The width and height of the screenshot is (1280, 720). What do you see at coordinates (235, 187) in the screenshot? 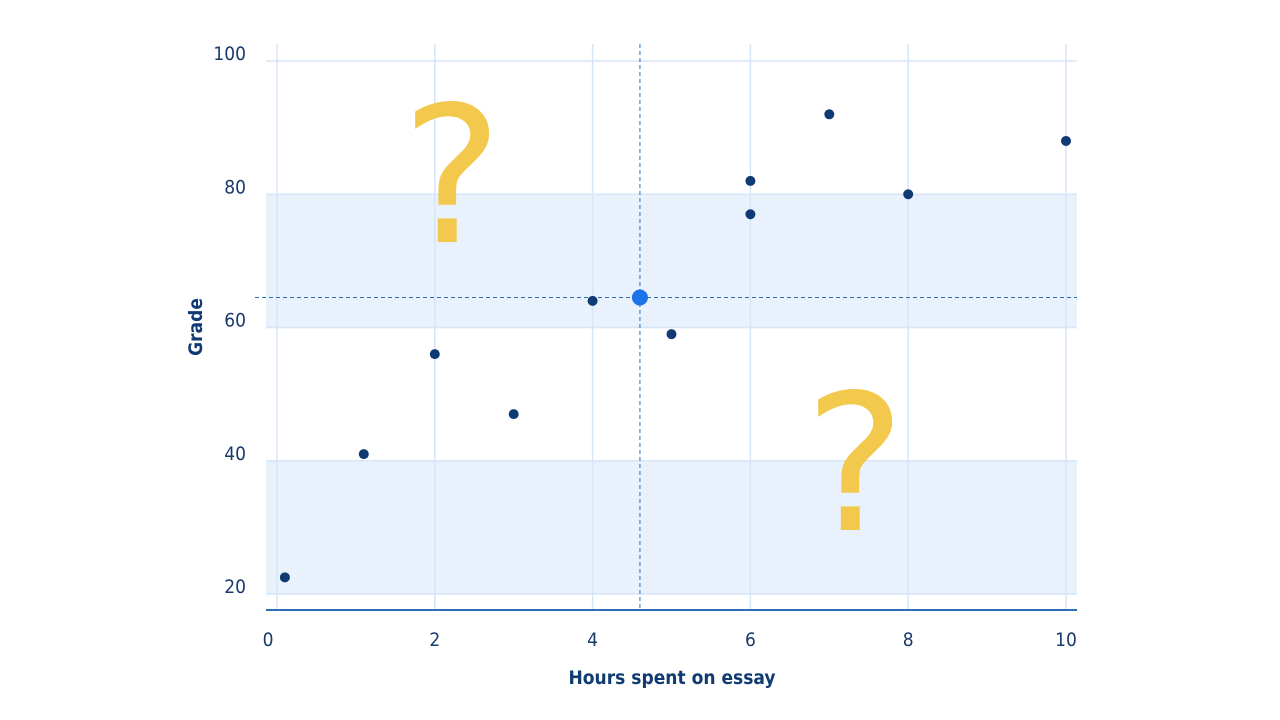
I see `y-tick-label: 80` at bounding box center [235, 187].